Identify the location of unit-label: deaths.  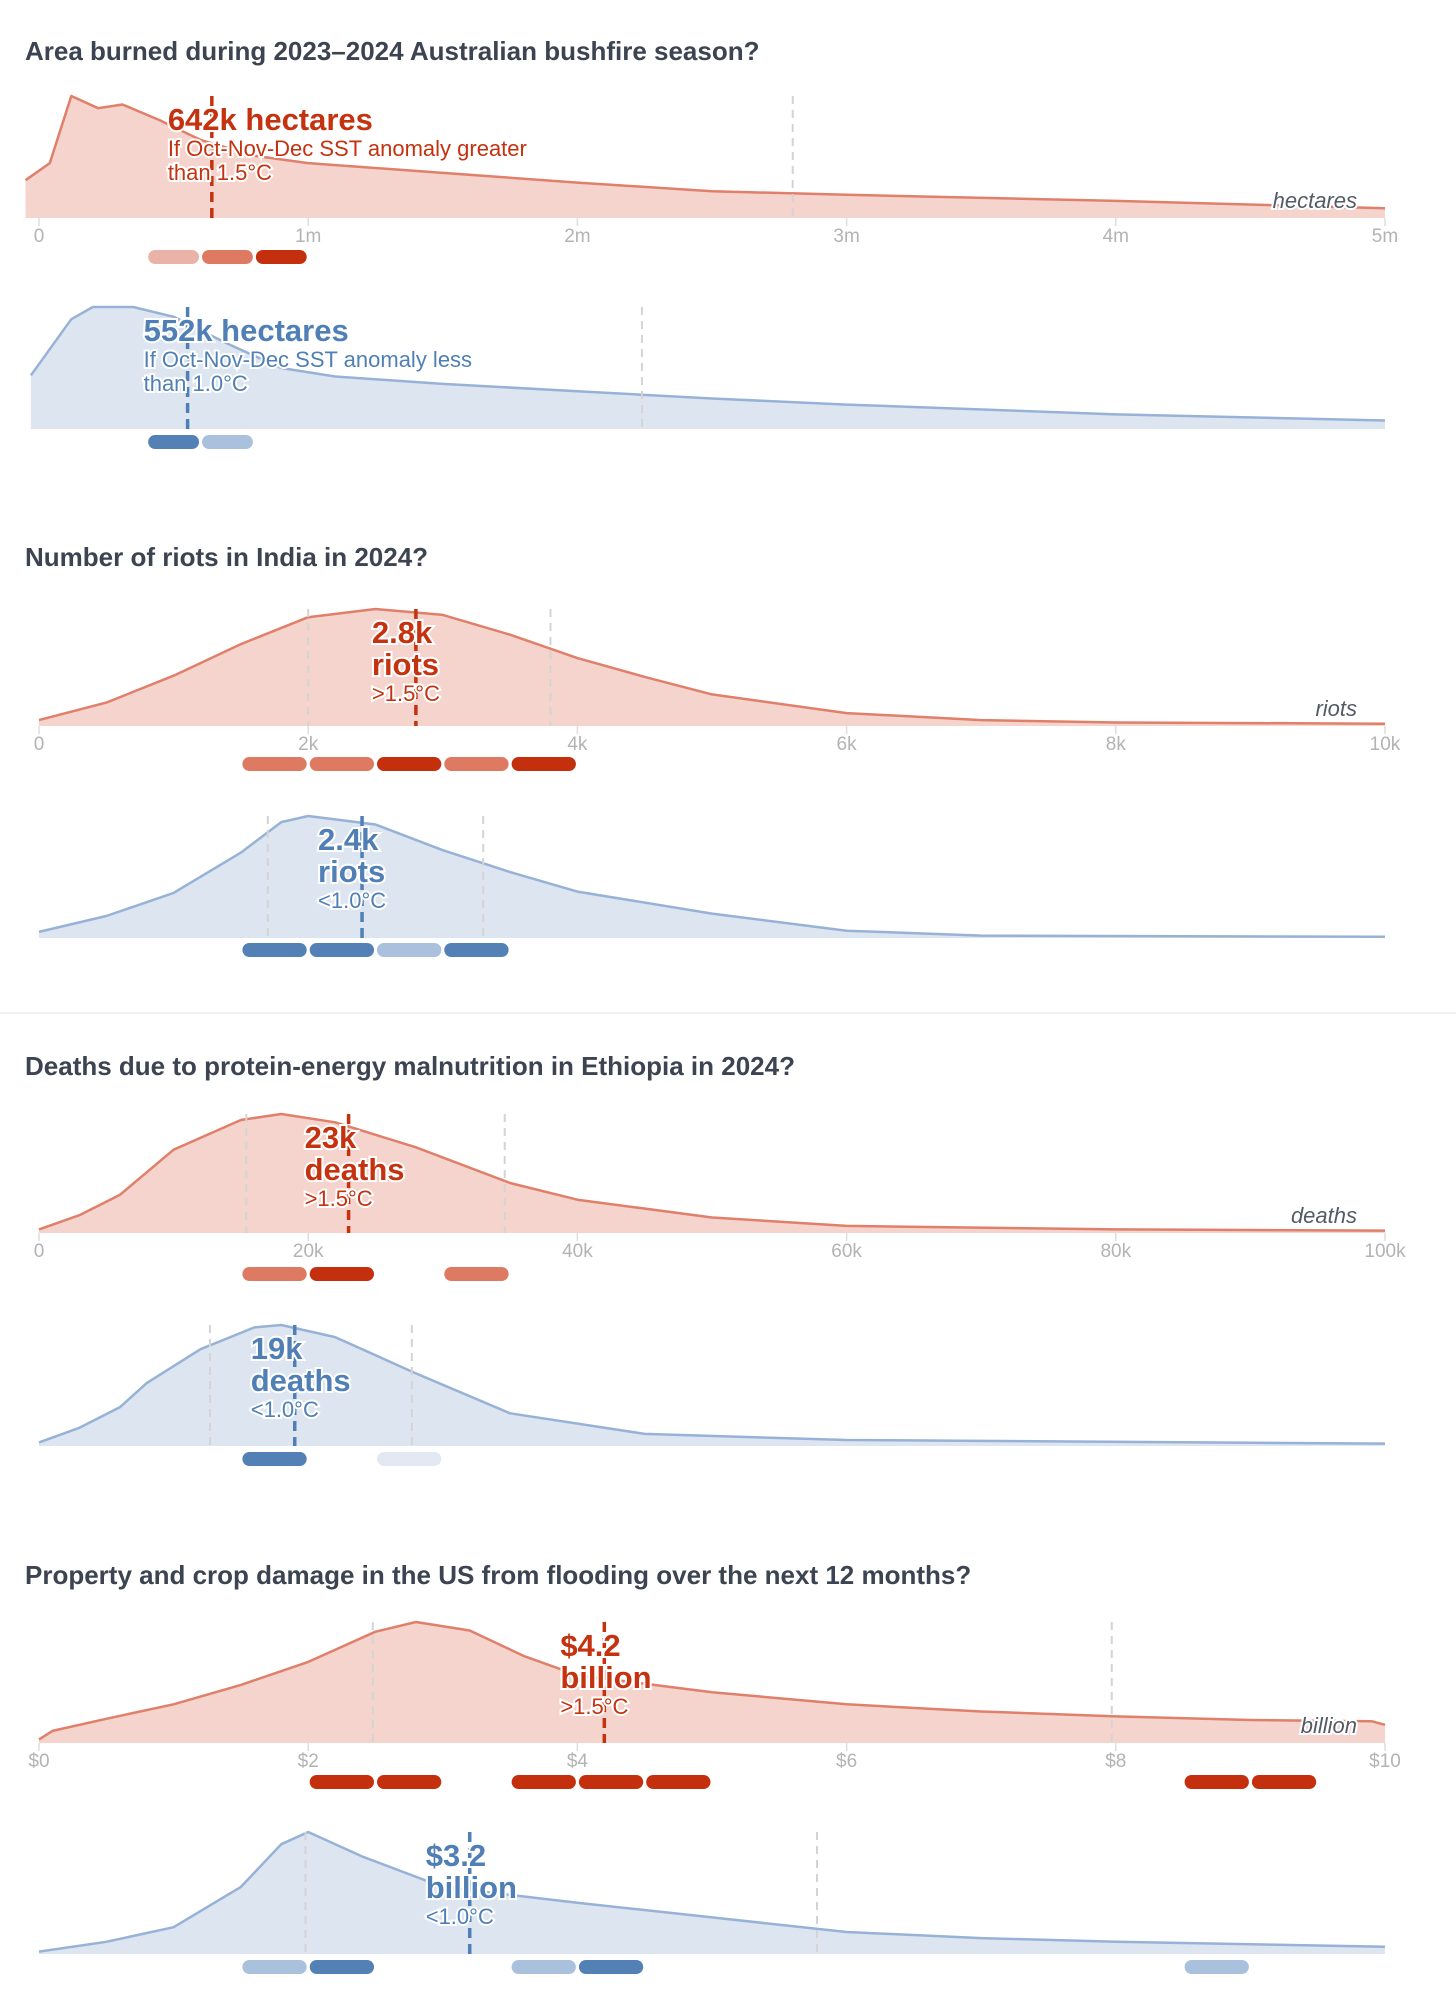
(1324, 1215).